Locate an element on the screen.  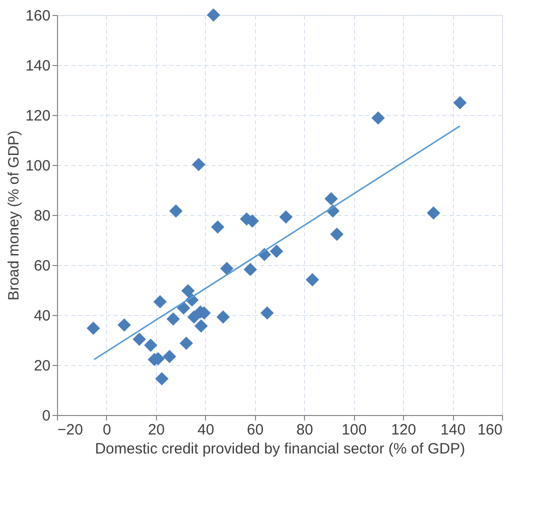
y-tick-label: 60 is located at coordinates (42, 266).